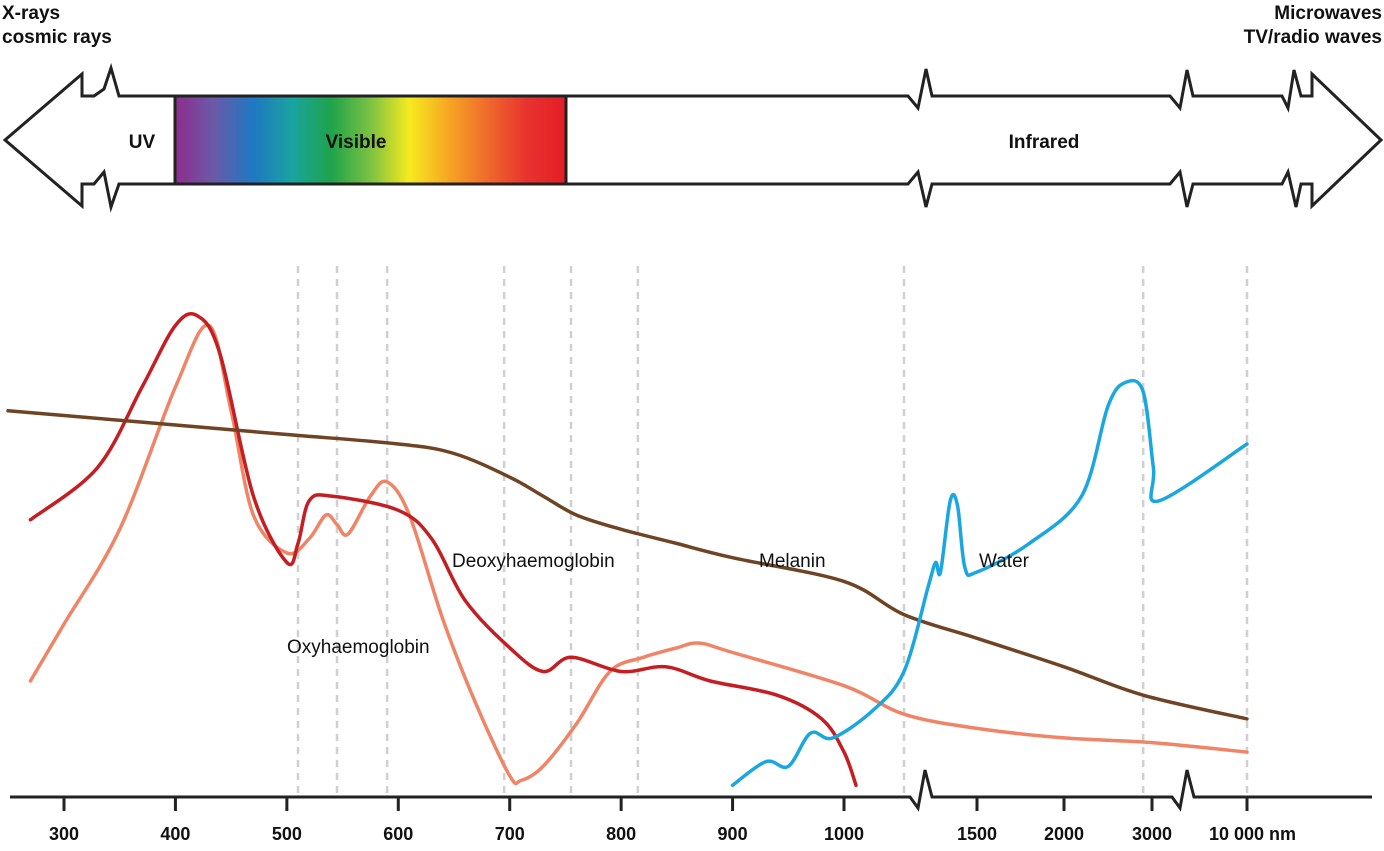 This screenshot has height=851, width=1384. I want to click on x-tick-label-2000: 2000, so click(1064, 834).